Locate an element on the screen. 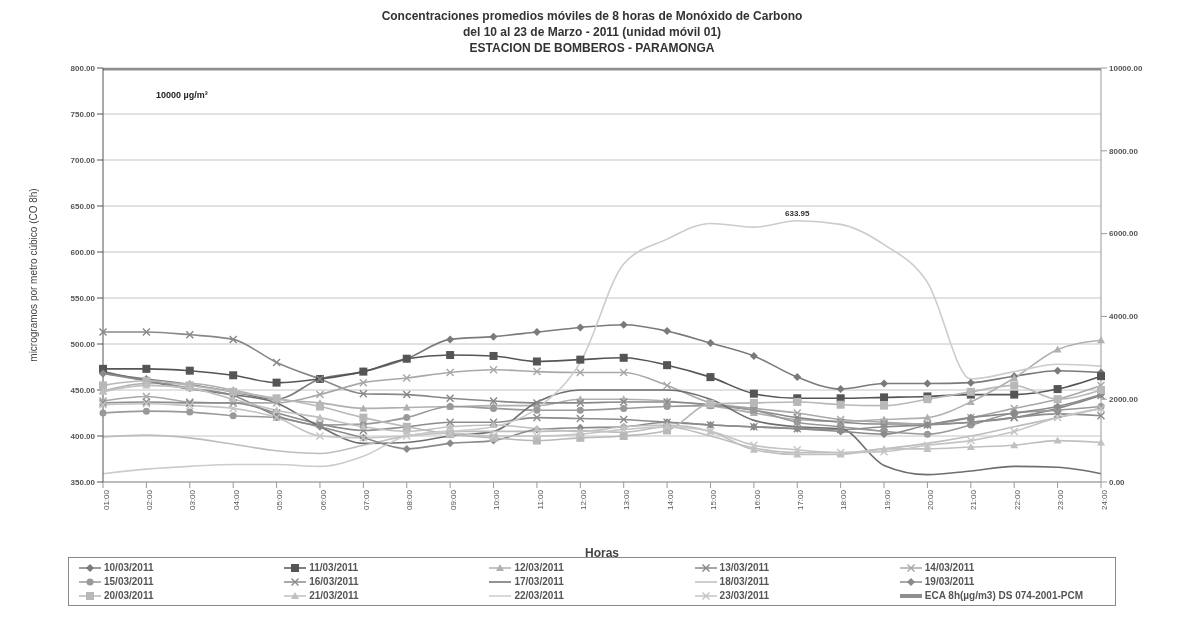 The image size is (1184, 625). x-tick-label: 18:00 is located at coordinates (844, 500).